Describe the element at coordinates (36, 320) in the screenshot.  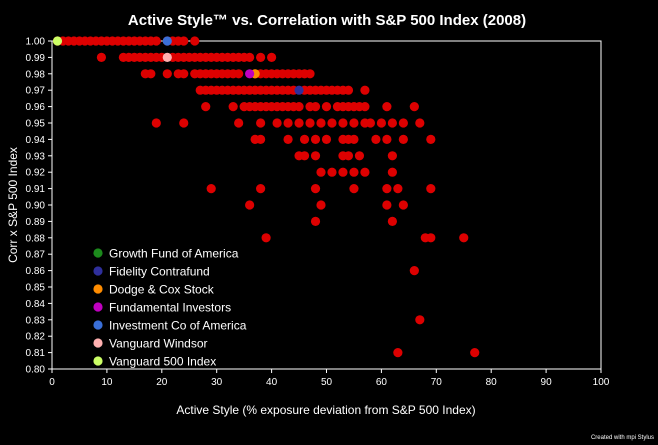
I see `y-tick-label: 0.83` at that location.